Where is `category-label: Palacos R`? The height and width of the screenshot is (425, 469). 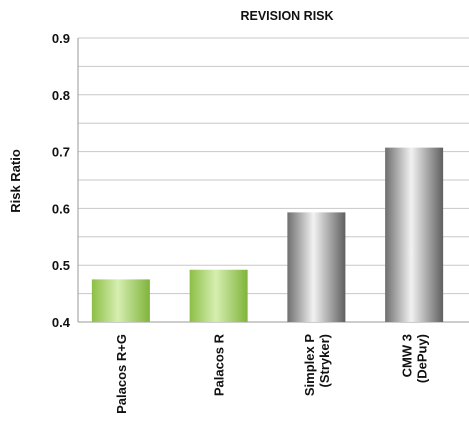
category-label: Palacos R is located at coordinates (219, 364).